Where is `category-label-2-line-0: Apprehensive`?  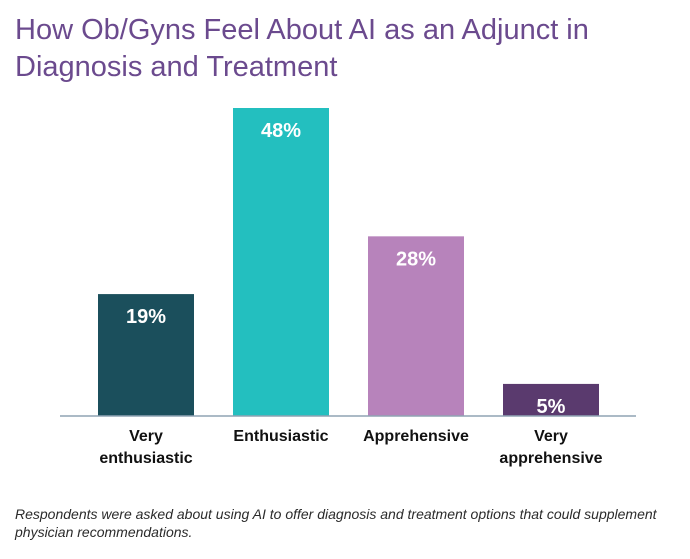 category-label-2-line-0: Apprehensive is located at coordinates (416, 436).